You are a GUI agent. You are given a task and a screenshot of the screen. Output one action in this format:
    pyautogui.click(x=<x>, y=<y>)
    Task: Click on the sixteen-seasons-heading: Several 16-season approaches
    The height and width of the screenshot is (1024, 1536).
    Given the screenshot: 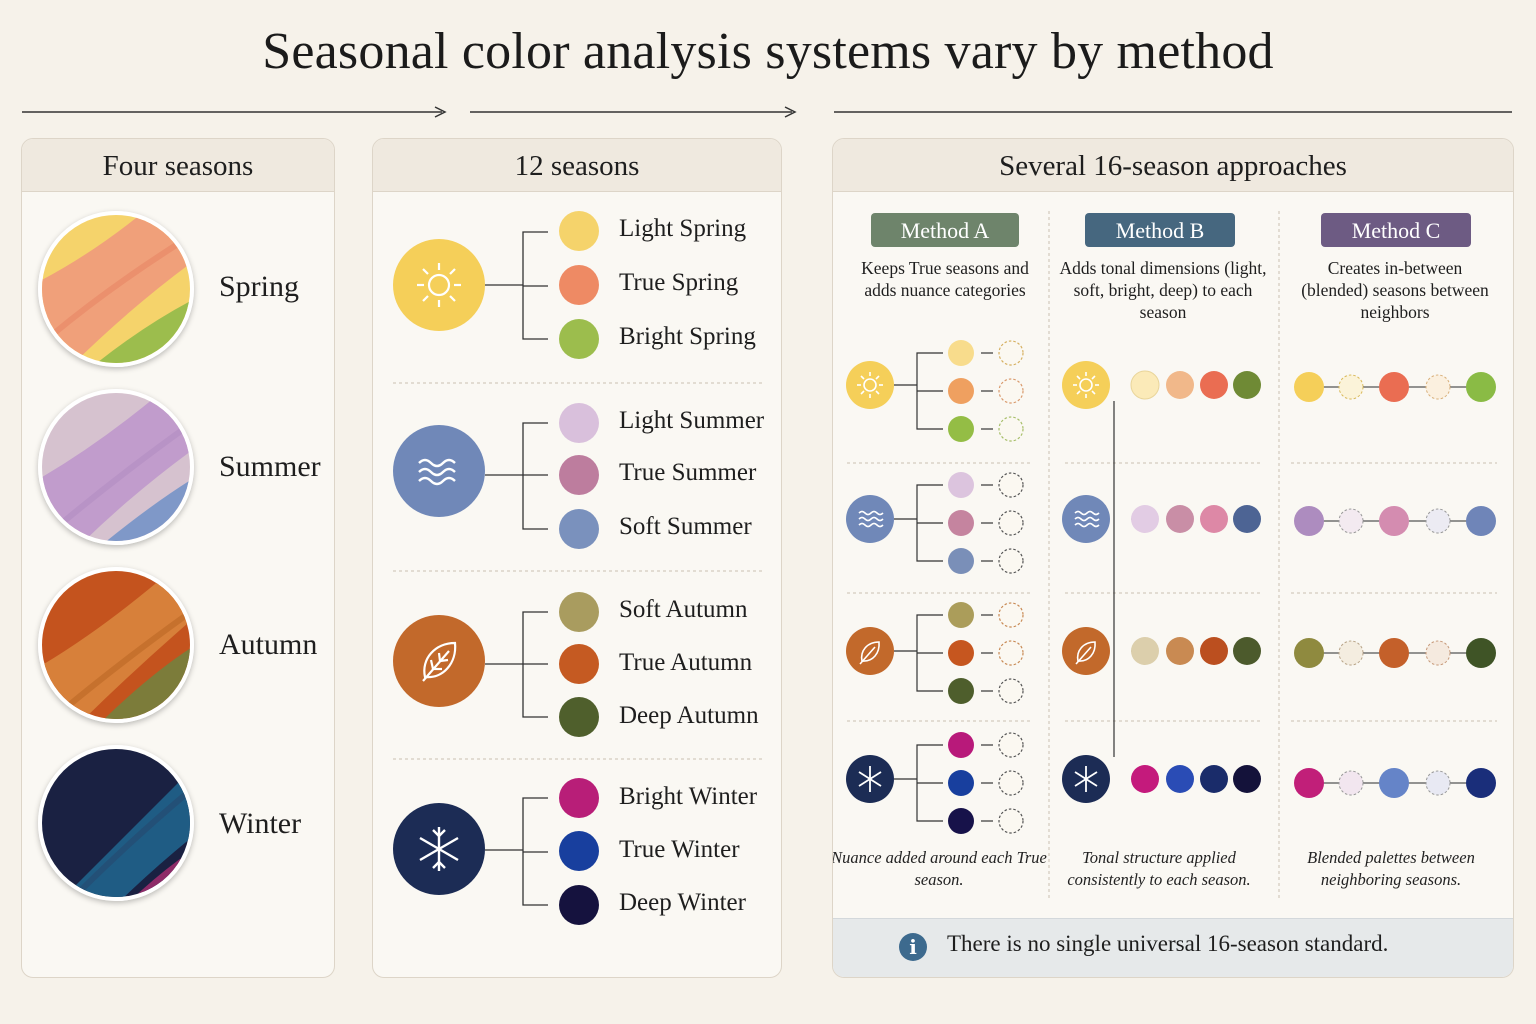 What is the action you would take?
    pyautogui.click(x=1173, y=165)
    